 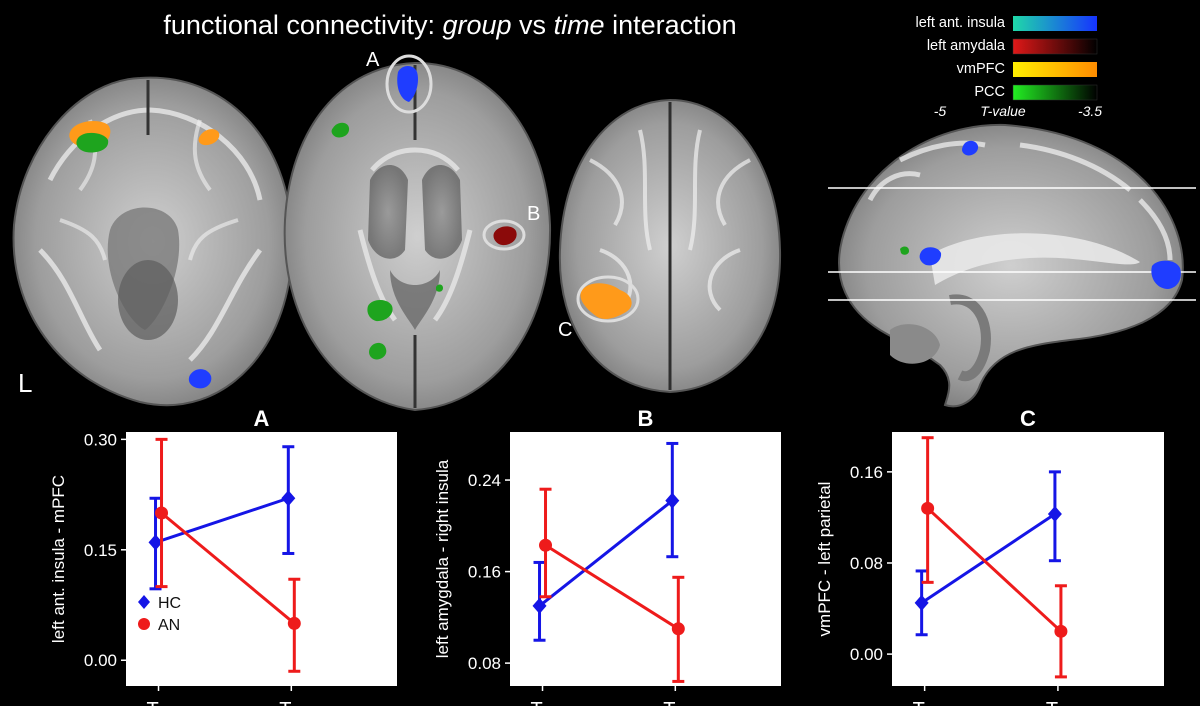 I want to click on roi-ring-a, so click(x=409, y=84).